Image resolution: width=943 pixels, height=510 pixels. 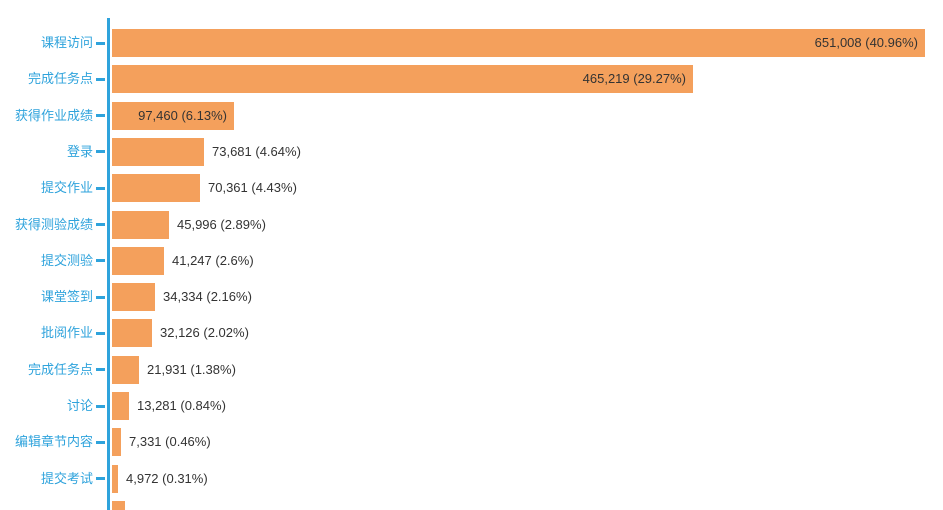 What do you see at coordinates (66, 188) in the screenshot?
I see `category-label: 提交作业` at bounding box center [66, 188].